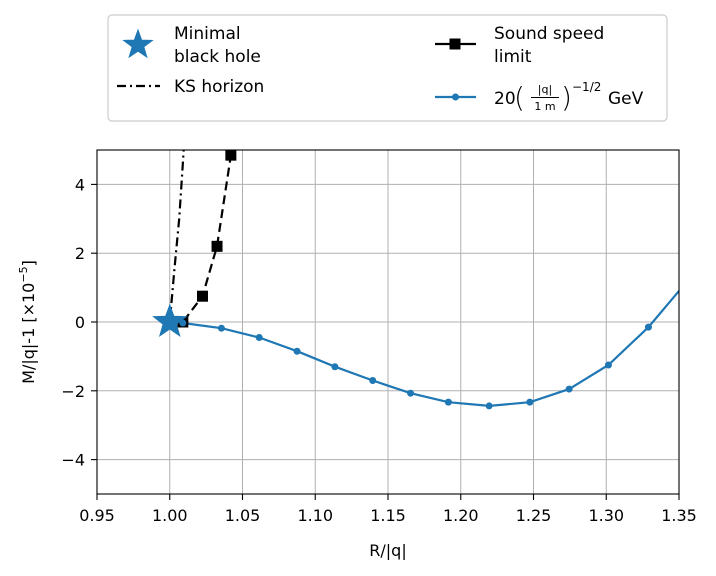 Image resolution: width=716 pixels, height=576 pixels. What do you see at coordinates (388, 515) in the screenshot?
I see `x-tick-label: 1.15` at bounding box center [388, 515].